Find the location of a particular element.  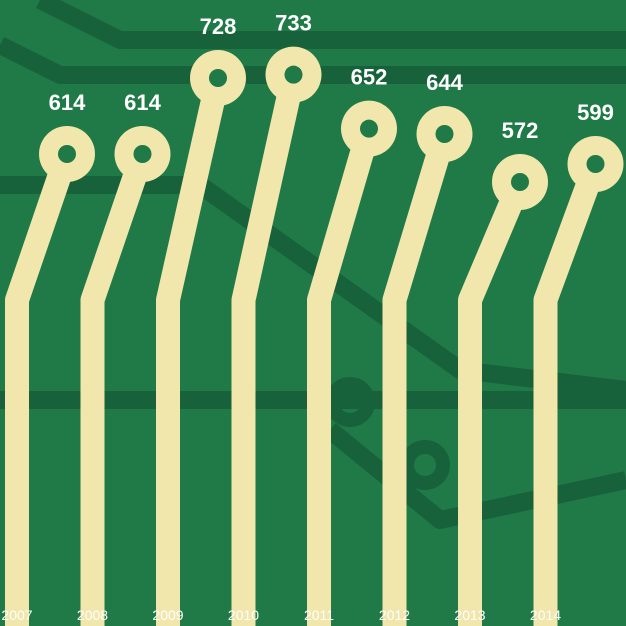

trace-2012 is located at coordinates (419, 378).